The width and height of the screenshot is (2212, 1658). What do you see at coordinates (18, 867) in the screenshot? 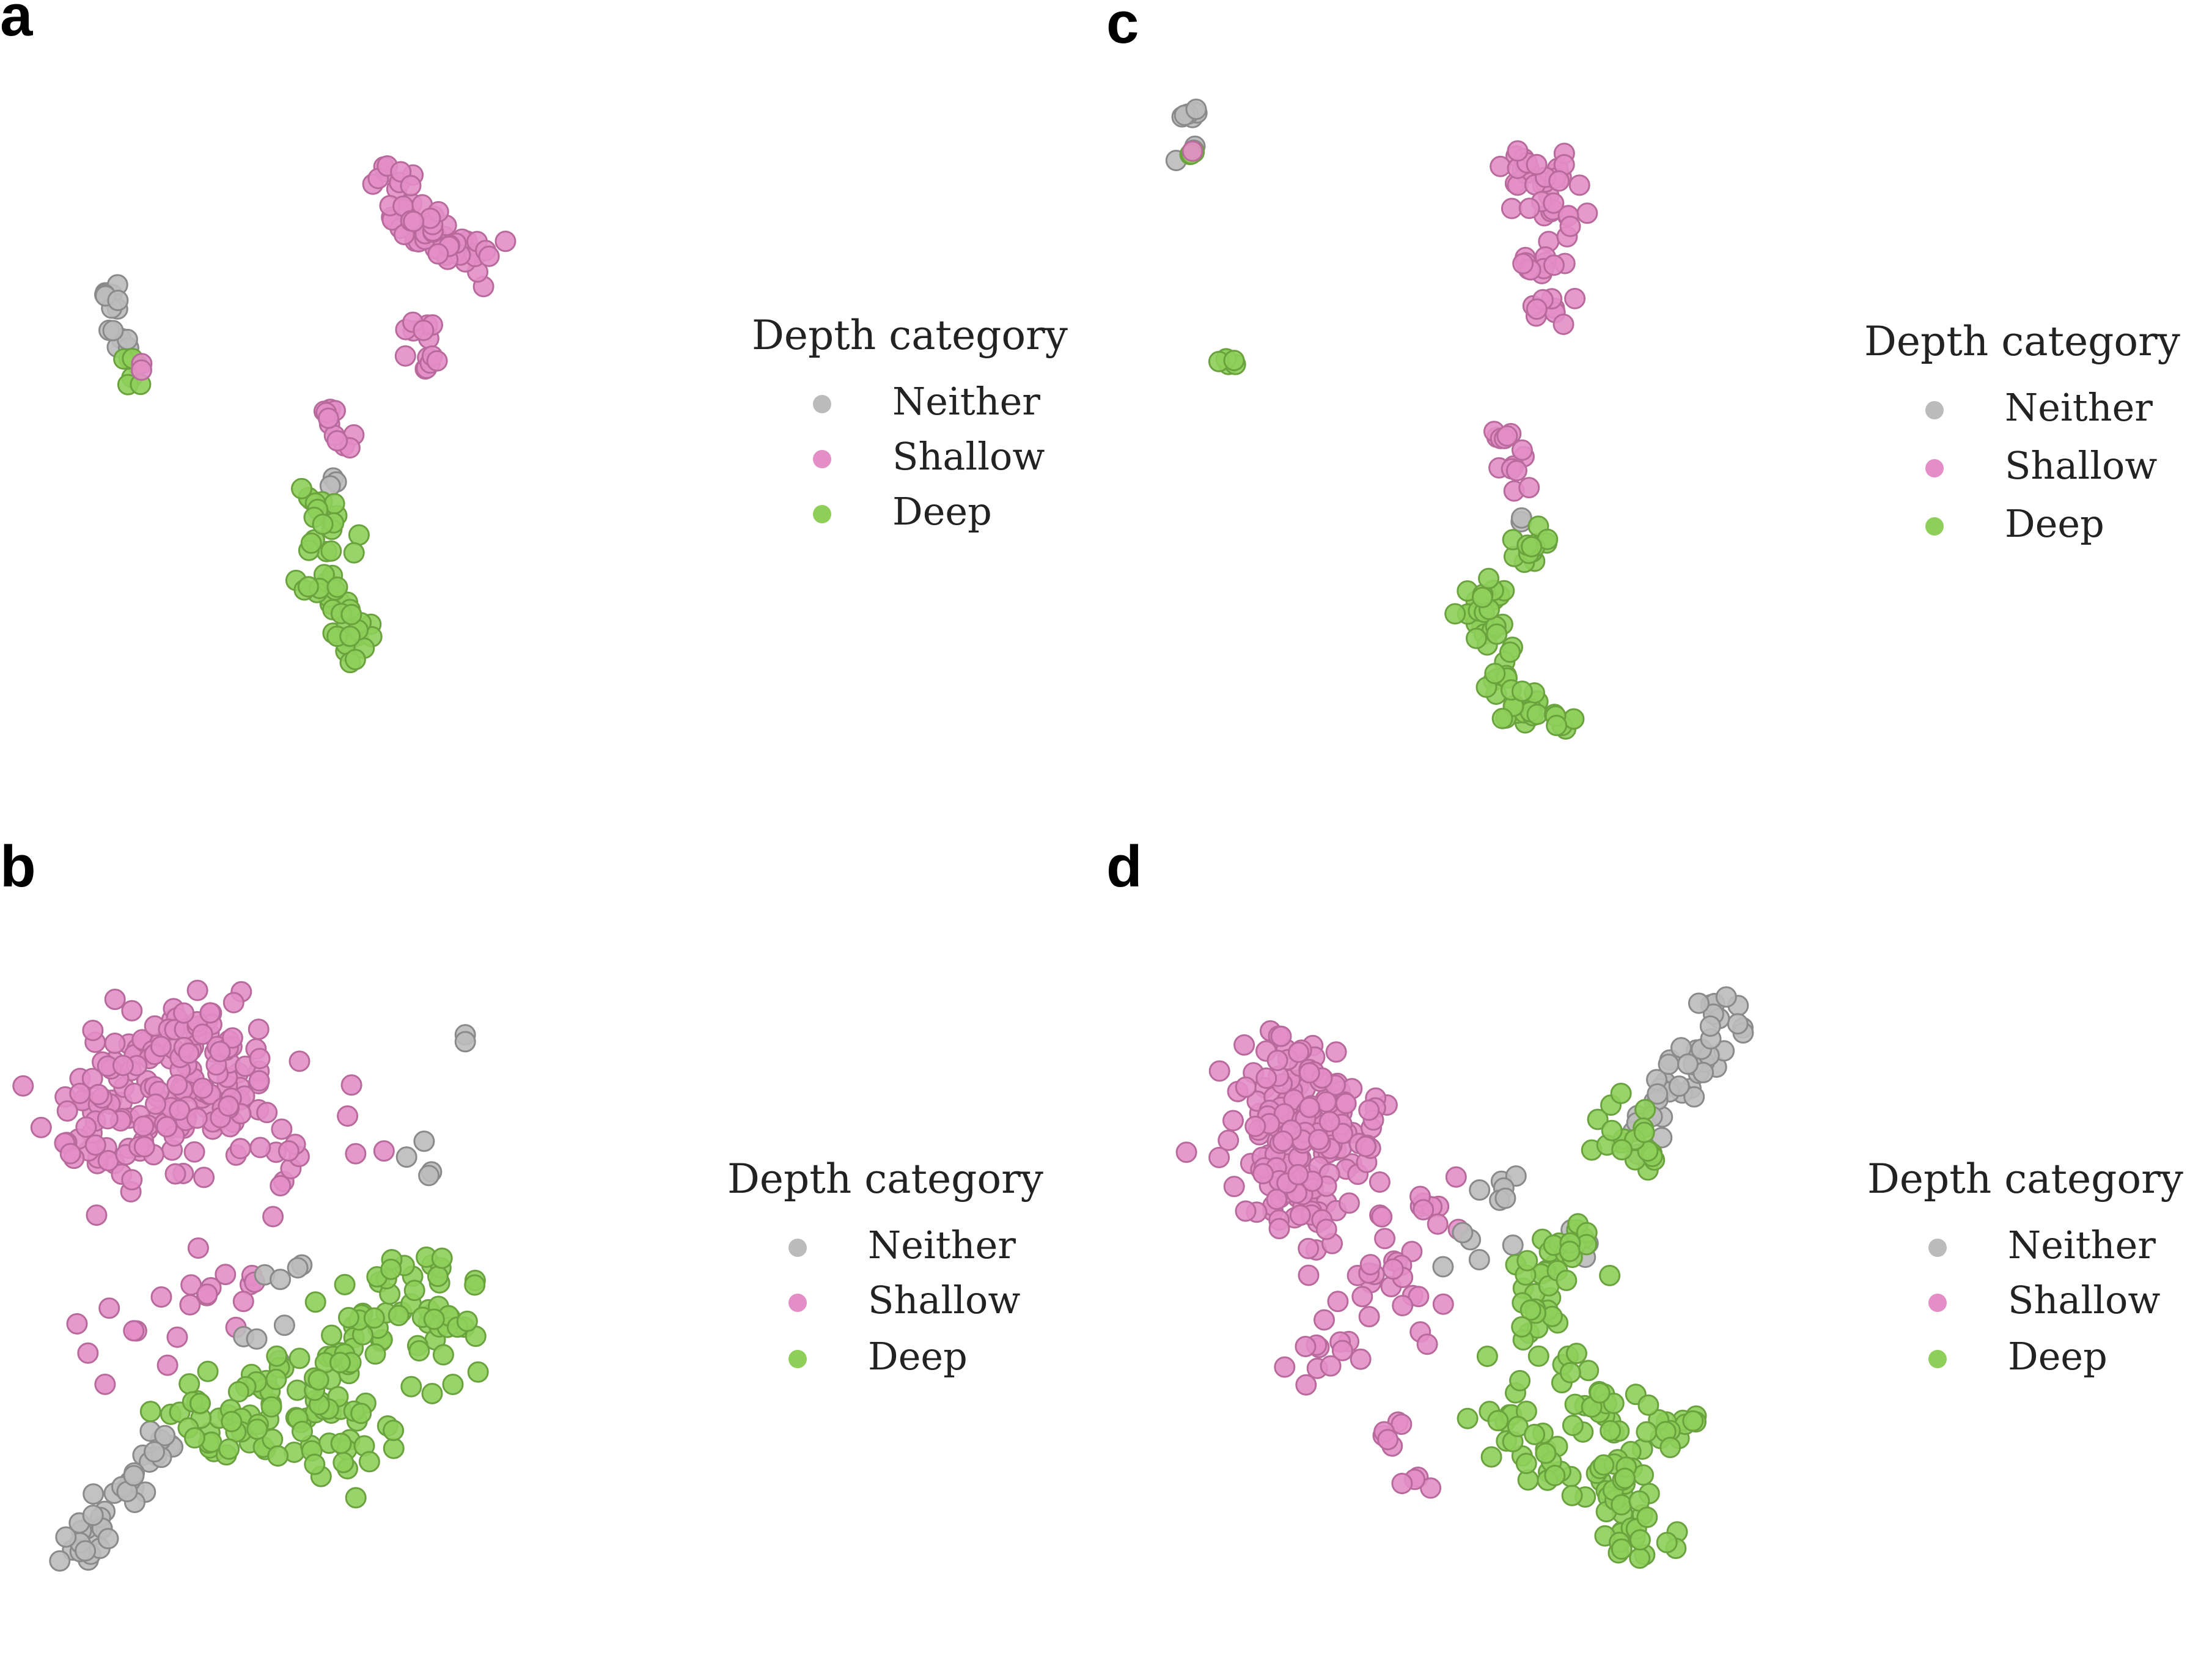
I see `panel-letter-b: b` at bounding box center [18, 867].